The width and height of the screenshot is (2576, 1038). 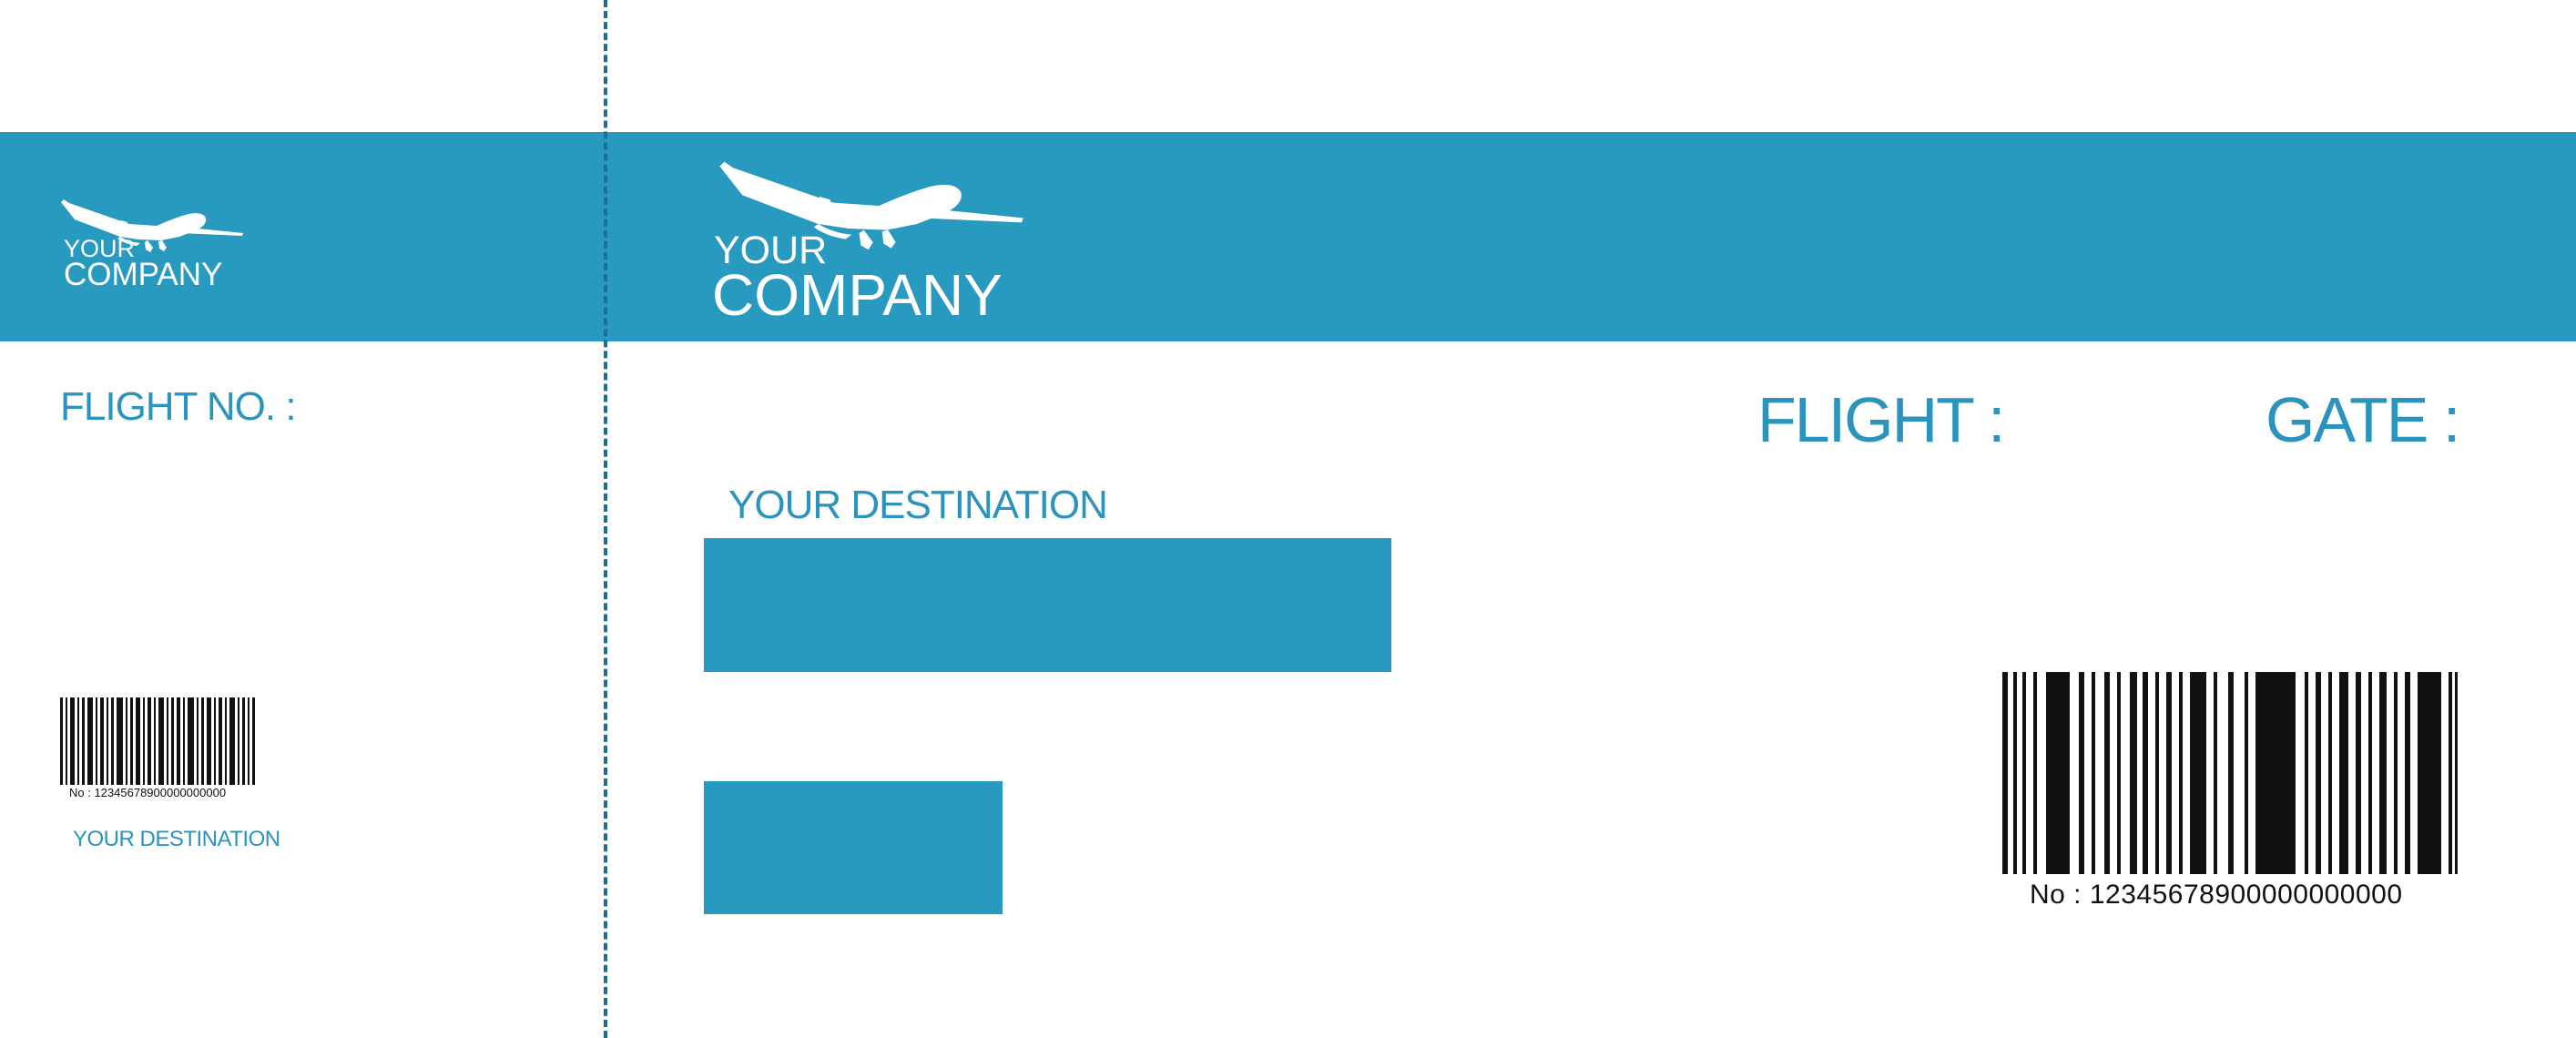 What do you see at coordinates (148, 792) in the screenshot?
I see `stub-barcode-number: No : 12345678900000000000` at bounding box center [148, 792].